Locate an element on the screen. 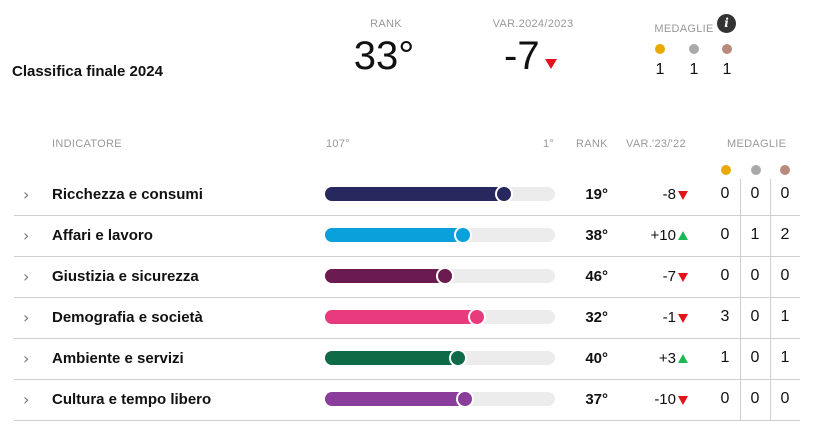  indicator-name: Ricchezza e consumi is located at coordinates (127, 194).